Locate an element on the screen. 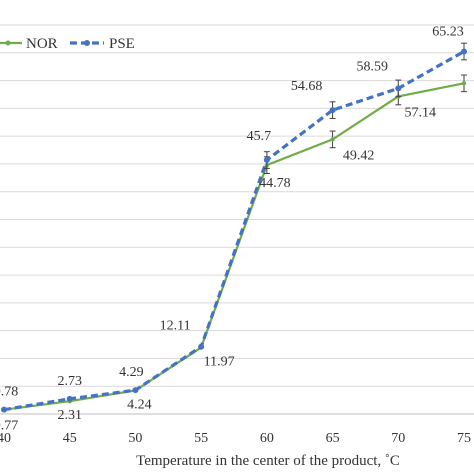 This screenshot has height=474, width=474. legend-label-nor: NOR is located at coordinates (42, 44).